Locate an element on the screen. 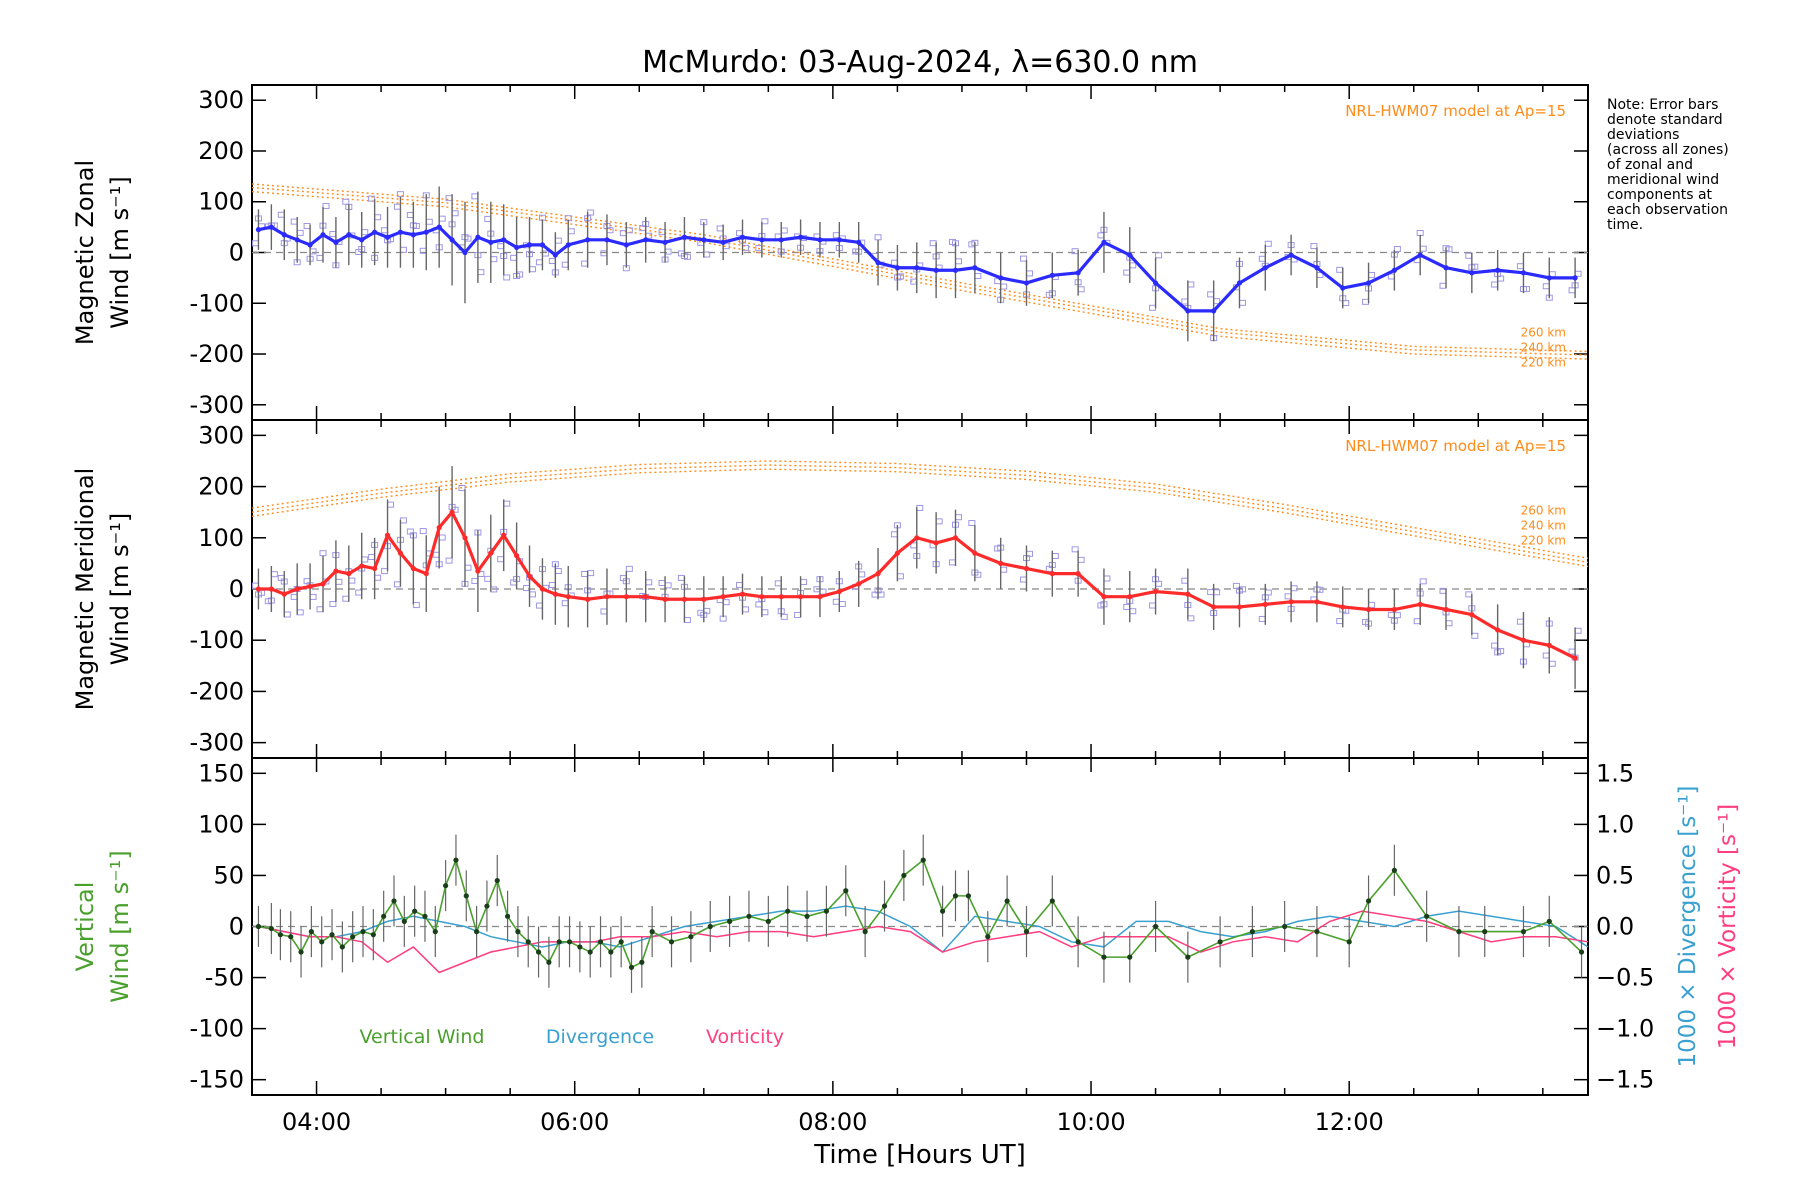 Image resolution: width=1800 pixels, height=1200 pixels. legend-entry: Divergence is located at coordinates (600, 1037).